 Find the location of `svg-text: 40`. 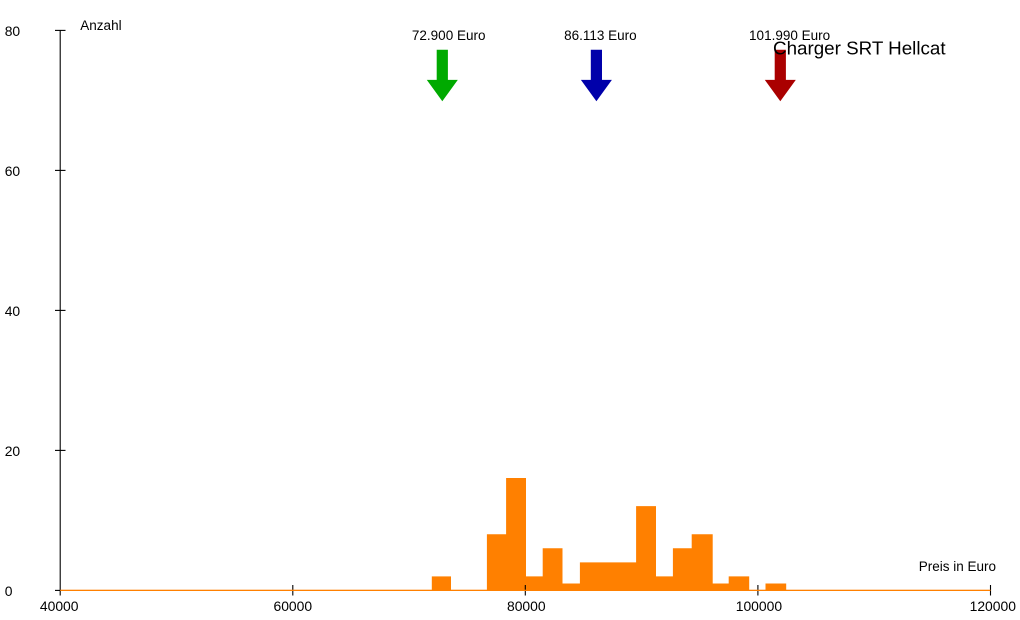

svg-text: 40 is located at coordinates (13, 311).